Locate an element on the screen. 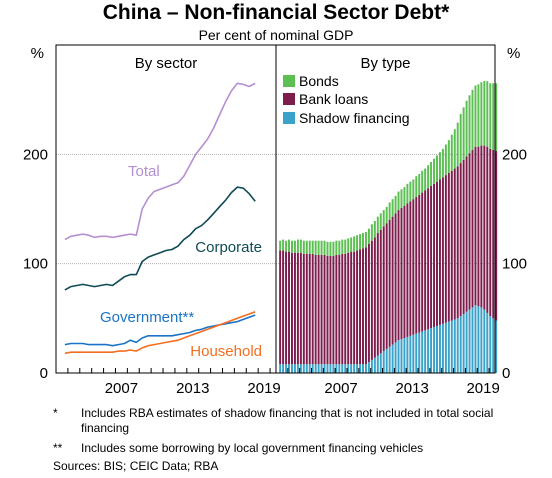  y-tick-label: 100 is located at coordinates (514, 264).